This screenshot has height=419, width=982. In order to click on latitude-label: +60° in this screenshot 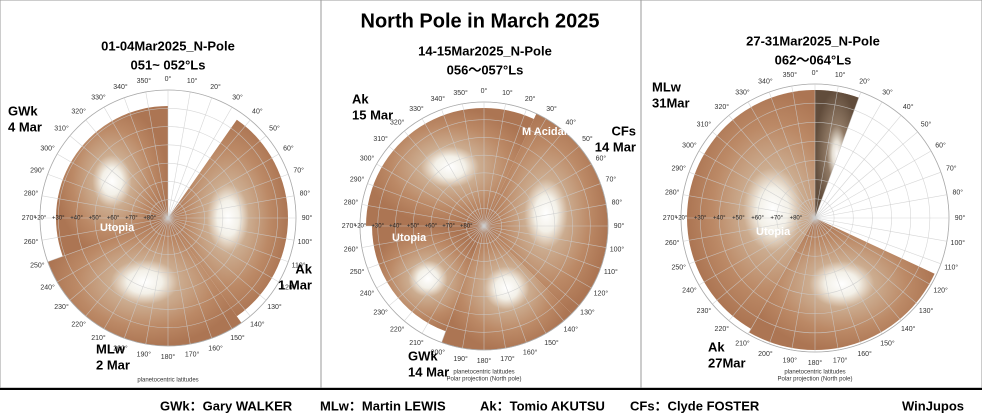, I will do `click(757, 219)`.